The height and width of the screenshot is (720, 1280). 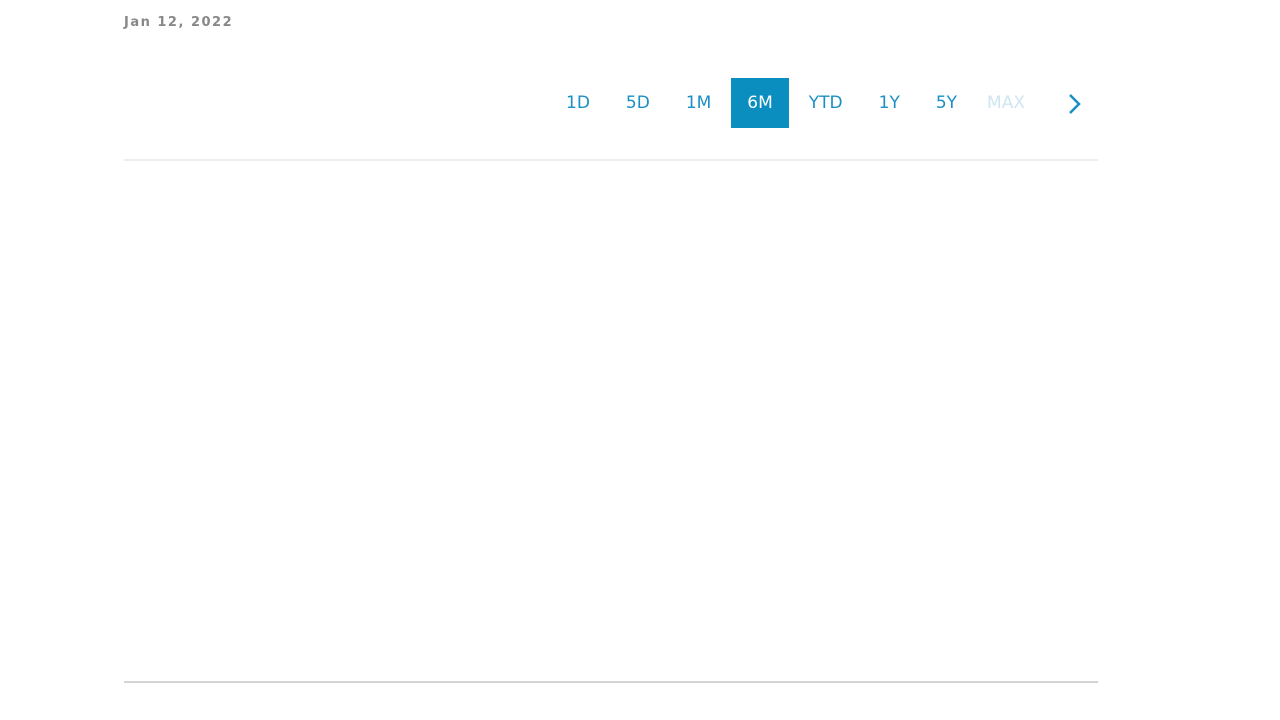 What do you see at coordinates (578, 103) in the screenshot?
I see `range-button: 1D` at bounding box center [578, 103].